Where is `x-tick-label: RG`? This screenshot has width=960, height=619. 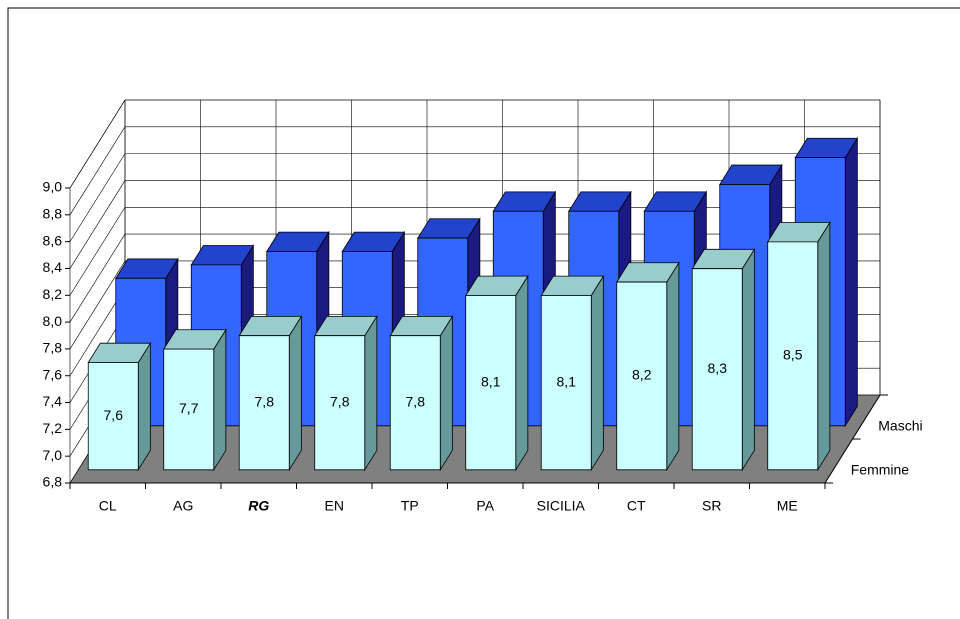
x-tick-label: RG is located at coordinates (258, 506).